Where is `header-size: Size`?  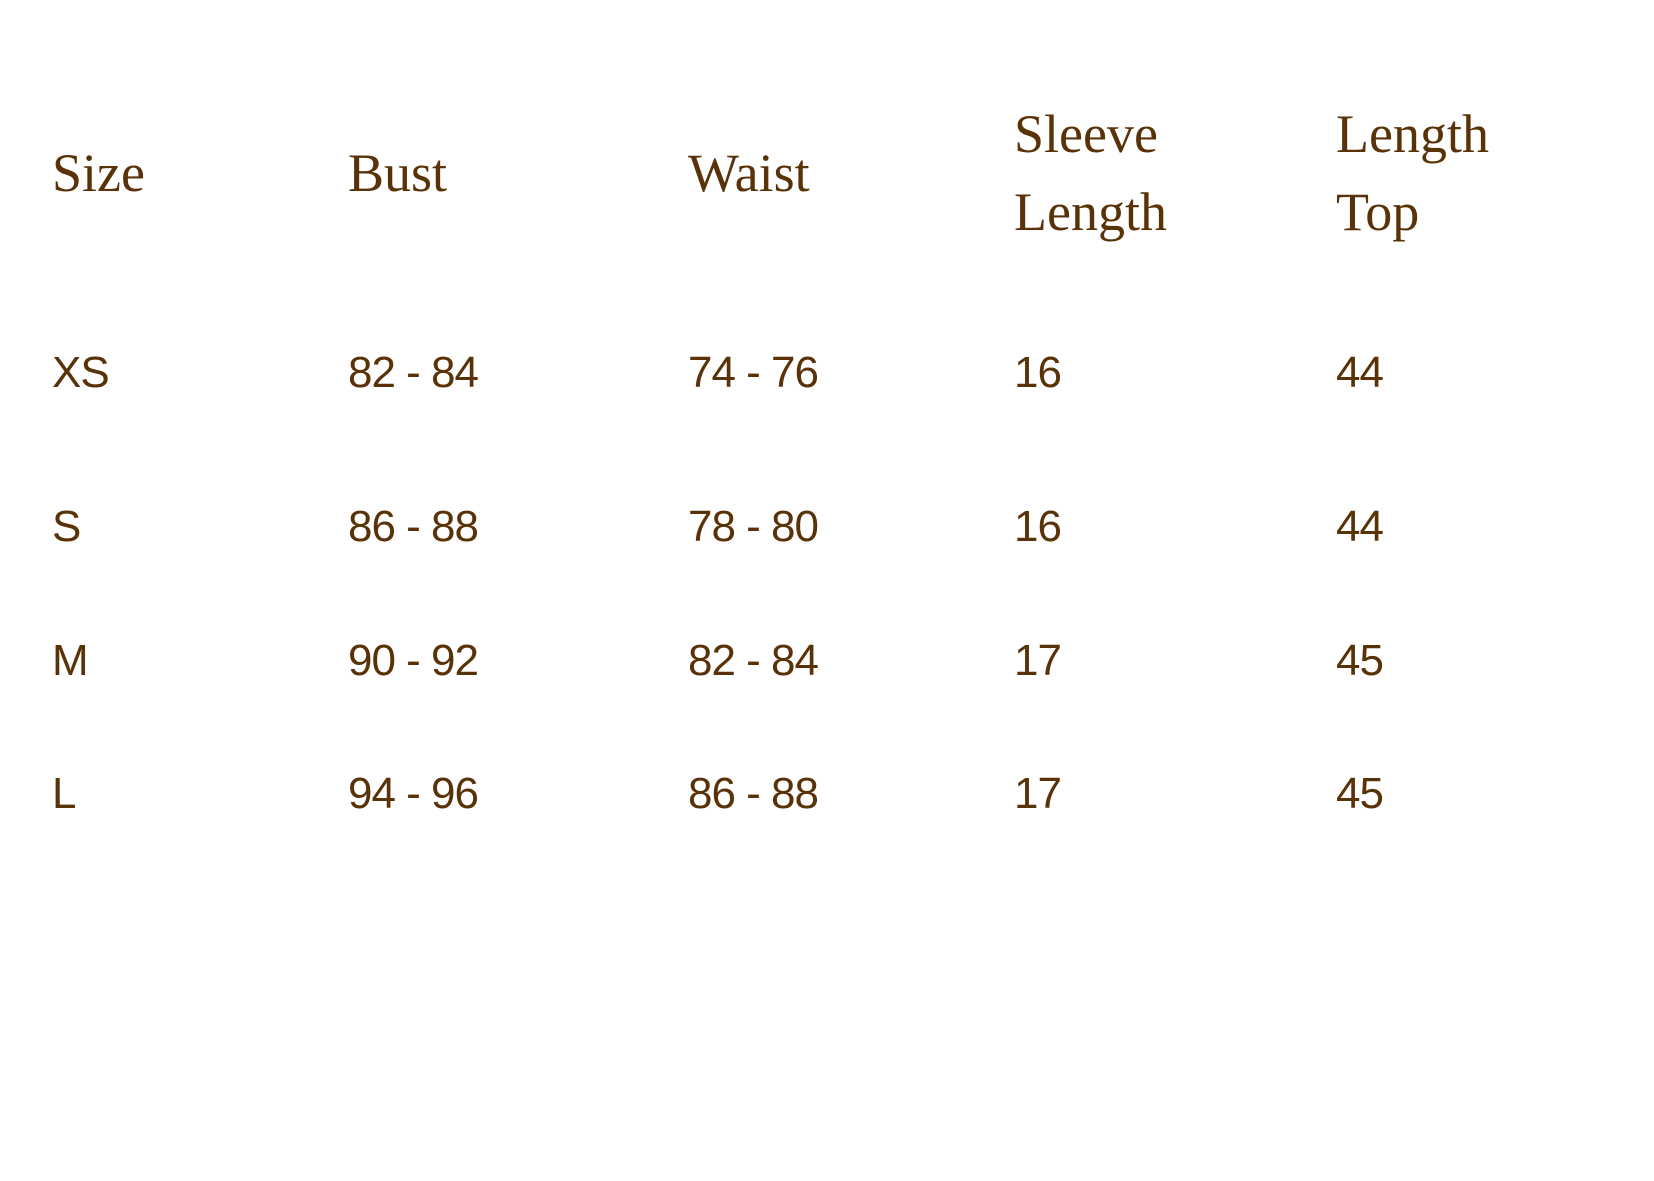 header-size: Size is located at coordinates (98, 173).